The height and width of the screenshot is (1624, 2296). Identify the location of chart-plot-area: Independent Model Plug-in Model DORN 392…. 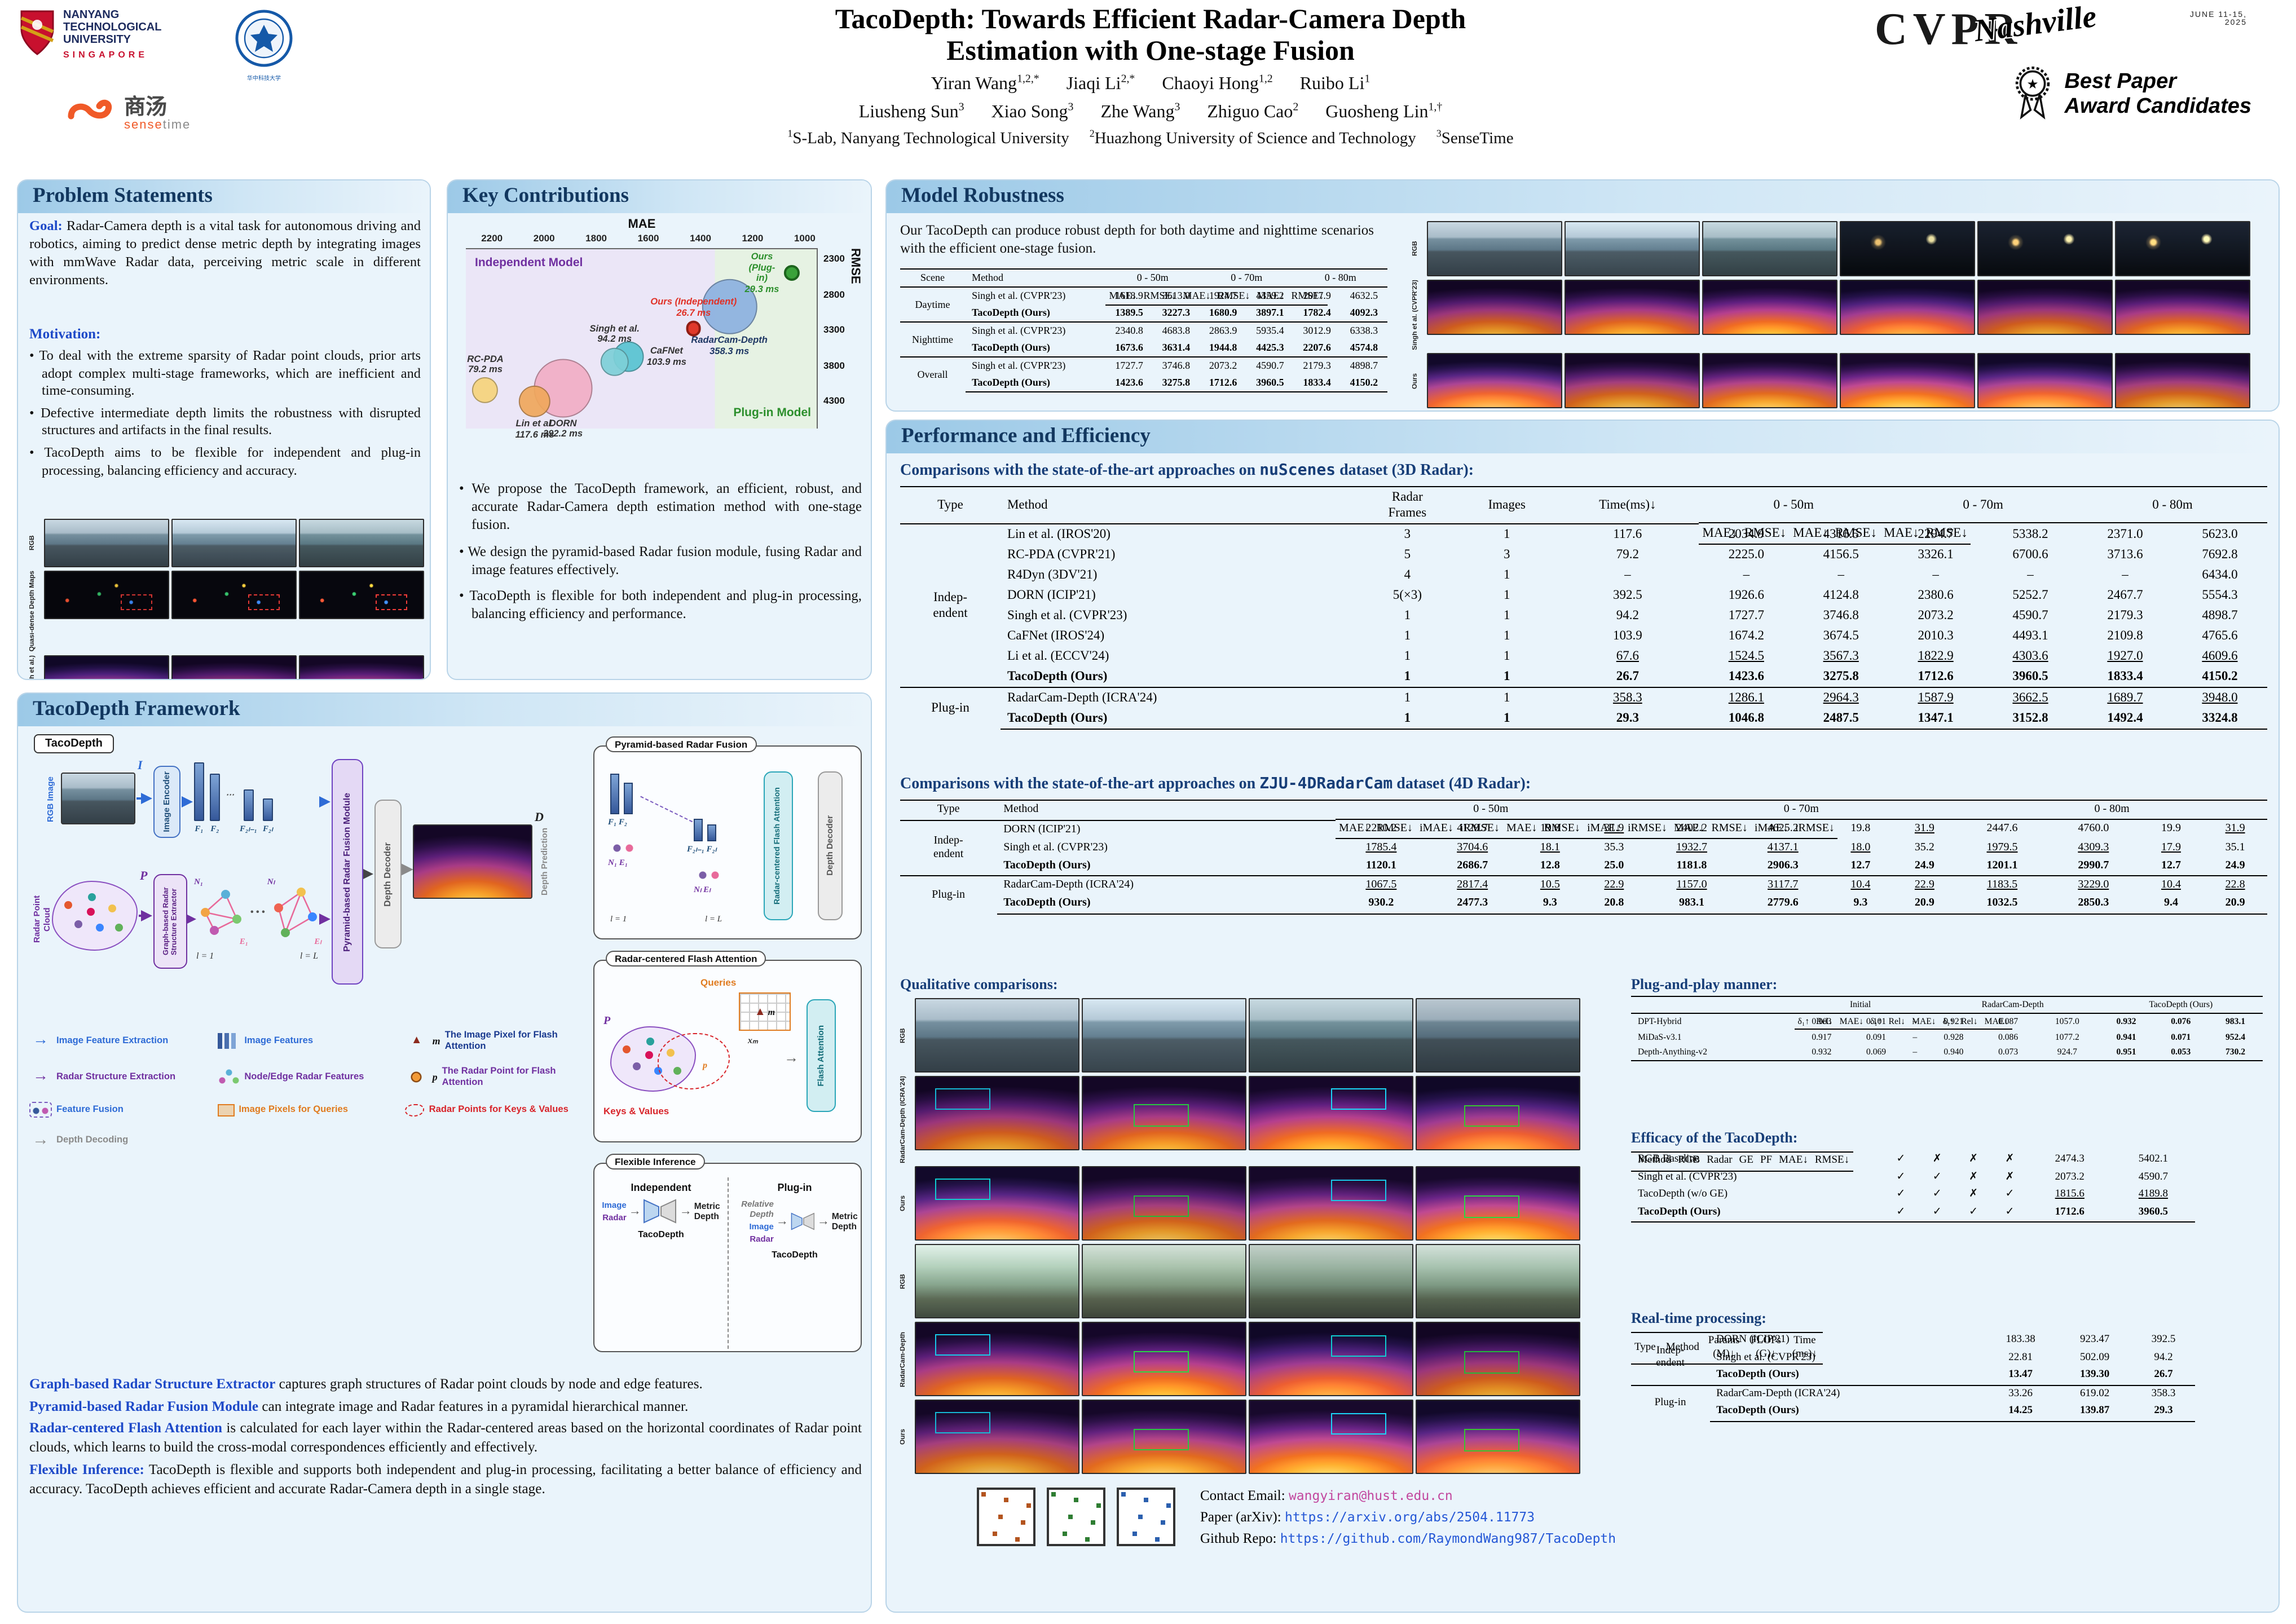
(642, 343).